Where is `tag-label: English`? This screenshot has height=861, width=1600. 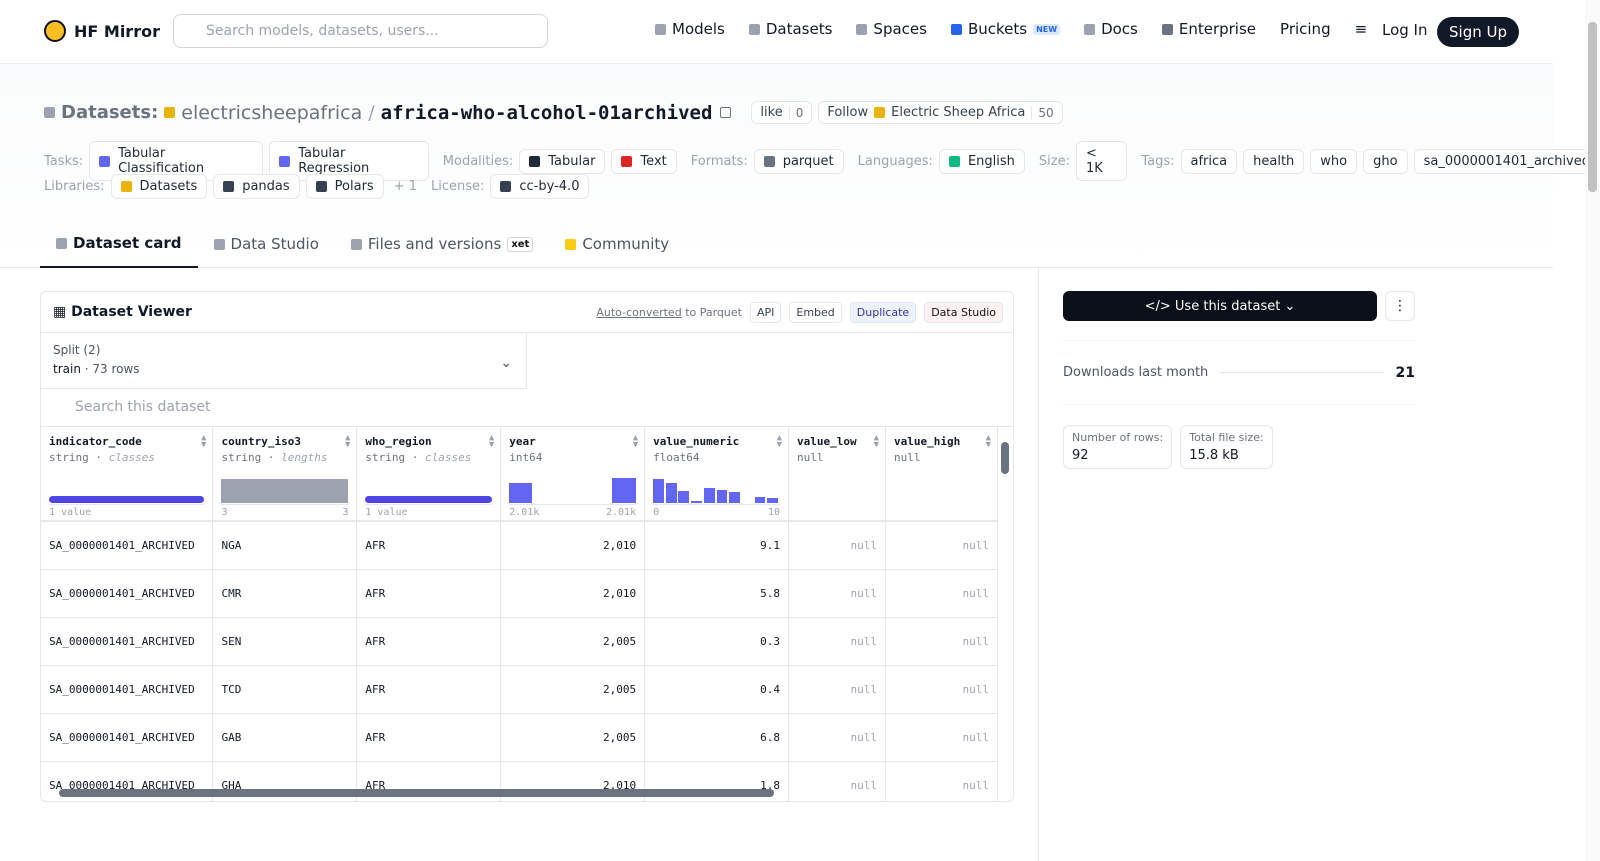
tag-label: English is located at coordinates (991, 161).